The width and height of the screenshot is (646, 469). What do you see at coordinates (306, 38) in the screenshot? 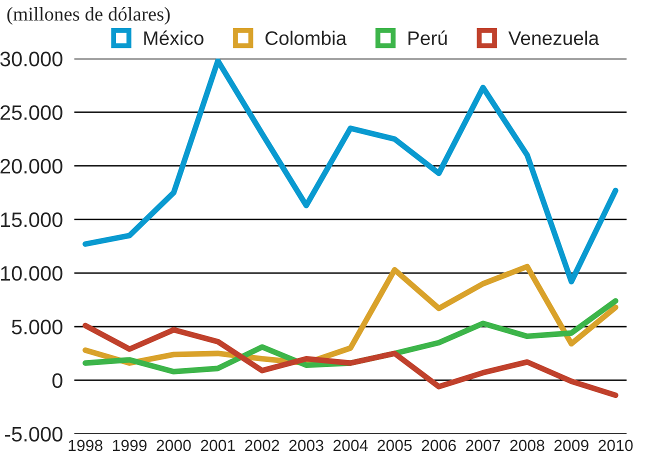
I see `legend-label: Colombia` at bounding box center [306, 38].